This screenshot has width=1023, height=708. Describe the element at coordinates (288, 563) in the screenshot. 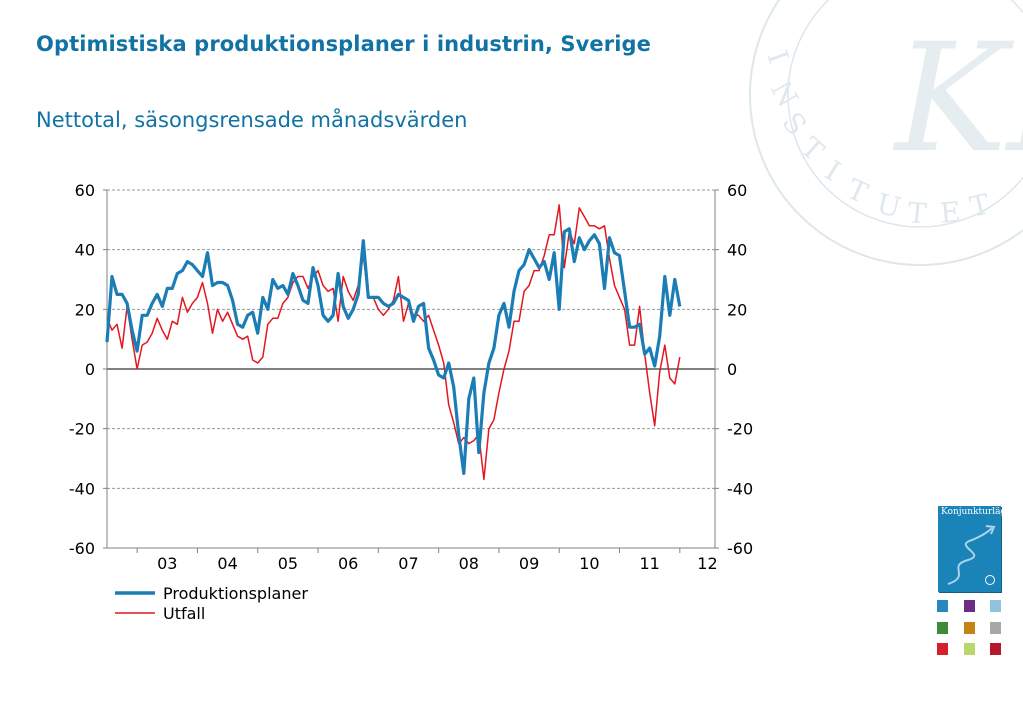

I see `x-tick-label: 05` at that location.